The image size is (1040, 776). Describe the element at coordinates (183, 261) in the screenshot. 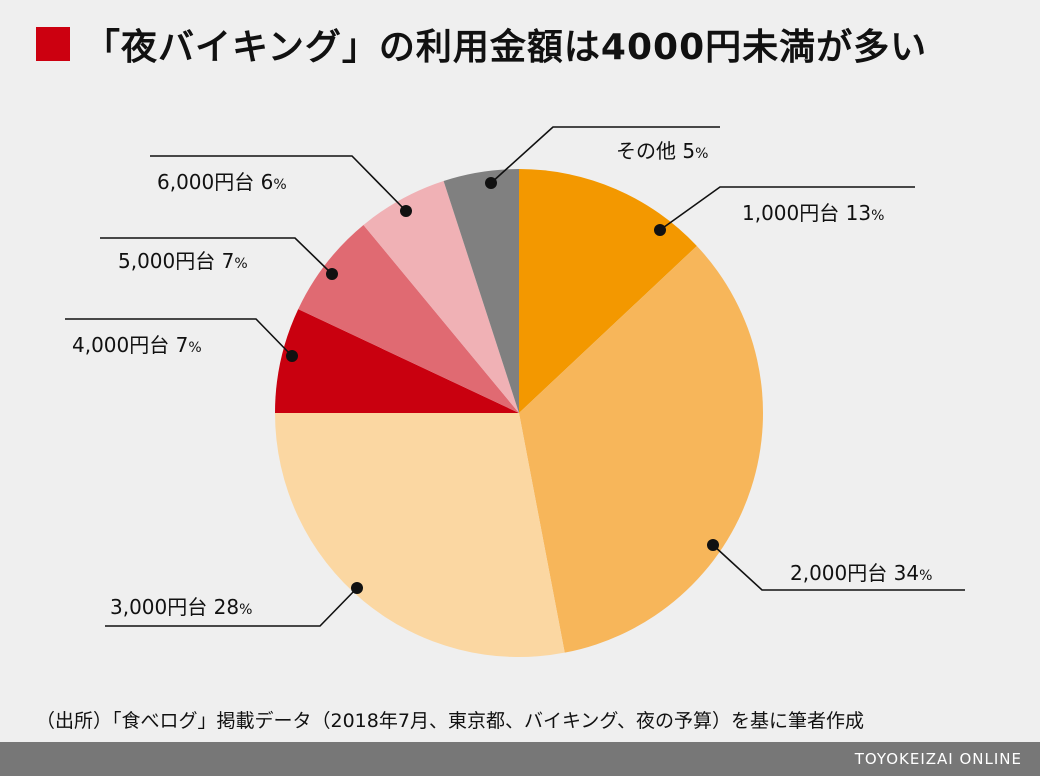

I see `slice-label-5: 5,000円台 7%` at that location.